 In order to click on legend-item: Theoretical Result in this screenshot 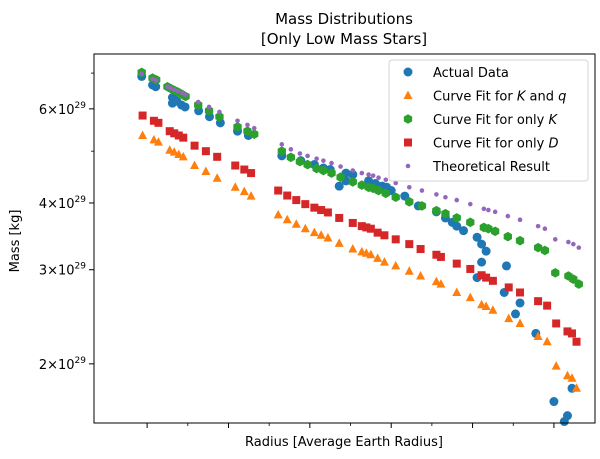, I will do `click(477, 167)`.